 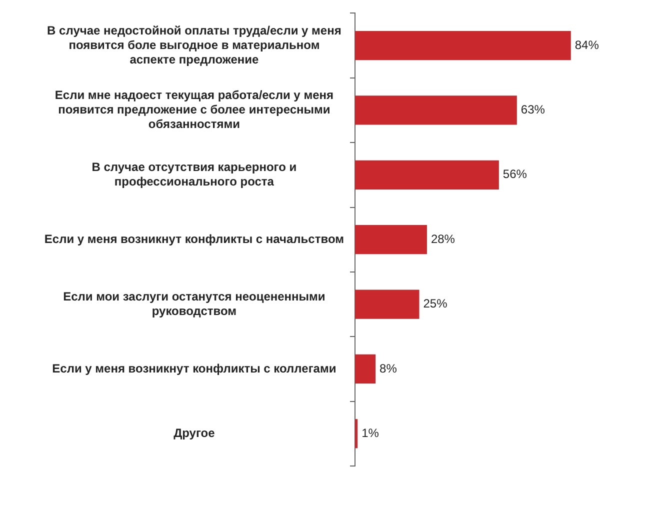 I want to click on data-label: 84%, so click(x=587, y=45).